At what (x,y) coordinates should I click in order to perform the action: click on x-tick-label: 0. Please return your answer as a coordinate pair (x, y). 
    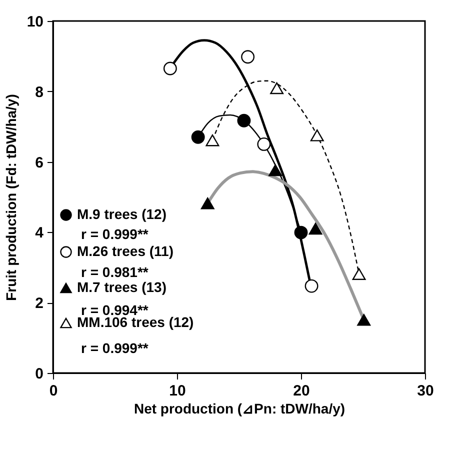
    Looking at the image, I should click on (53, 391).